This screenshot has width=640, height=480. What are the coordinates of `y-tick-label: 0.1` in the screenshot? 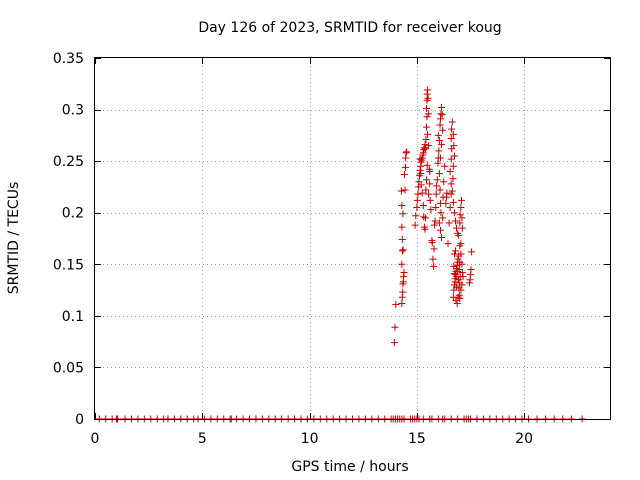 It's located at (73, 317).